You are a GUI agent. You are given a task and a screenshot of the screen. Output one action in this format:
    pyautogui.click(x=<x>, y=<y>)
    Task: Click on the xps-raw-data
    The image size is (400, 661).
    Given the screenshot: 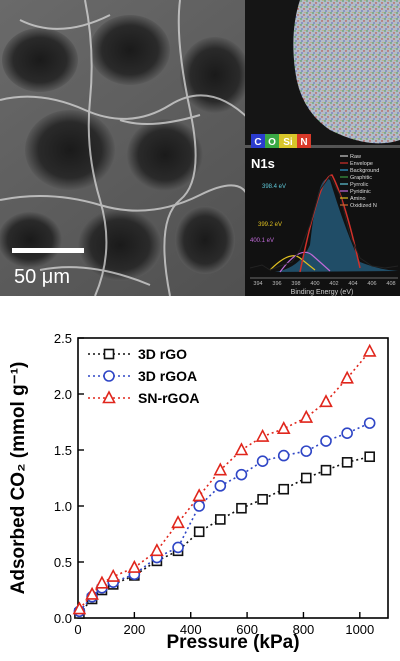 What is the action you would take?
    pyautogui.click(x=324, y=223)
    